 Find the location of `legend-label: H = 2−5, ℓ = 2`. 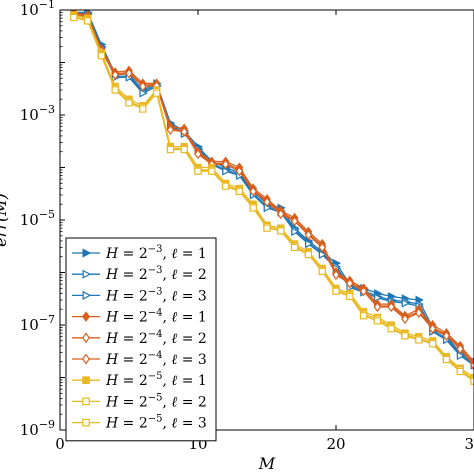

legend-label: H = 2−5, ℓ = 2 is located at coordinates (156, 401).